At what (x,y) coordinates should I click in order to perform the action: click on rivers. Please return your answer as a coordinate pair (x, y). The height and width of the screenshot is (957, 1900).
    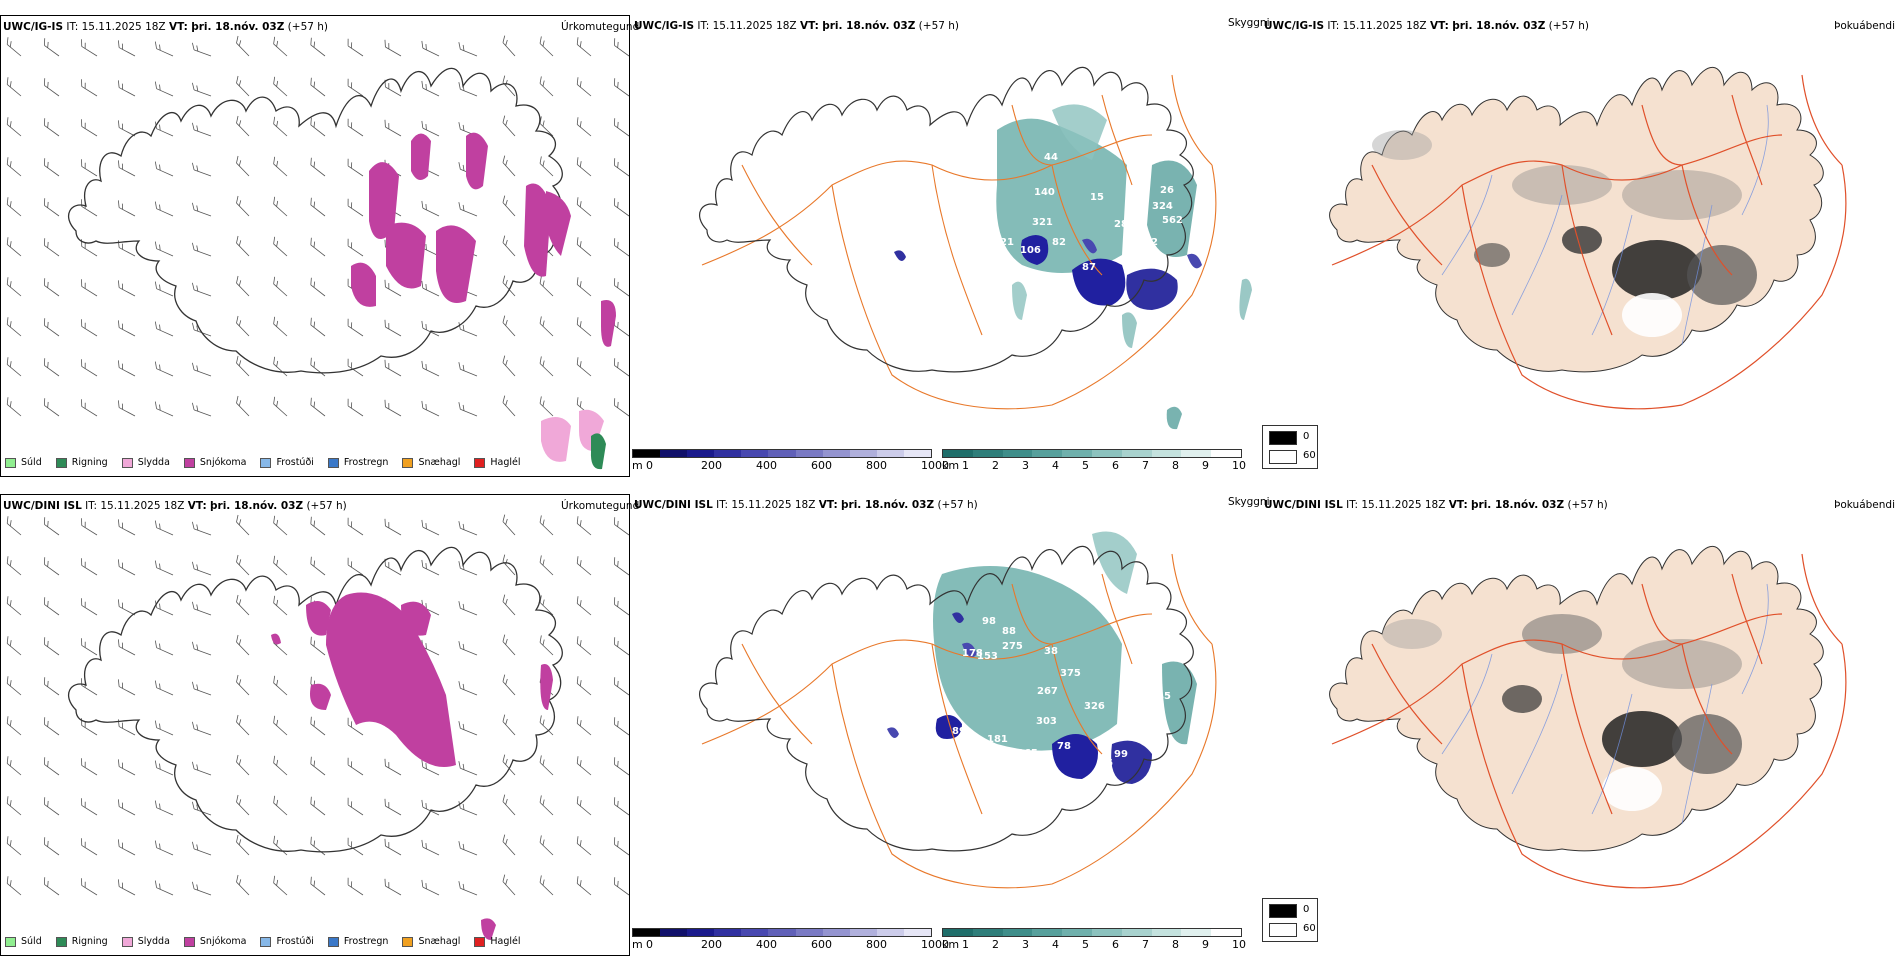
    Looking at the image, I should click on (1605, 704).